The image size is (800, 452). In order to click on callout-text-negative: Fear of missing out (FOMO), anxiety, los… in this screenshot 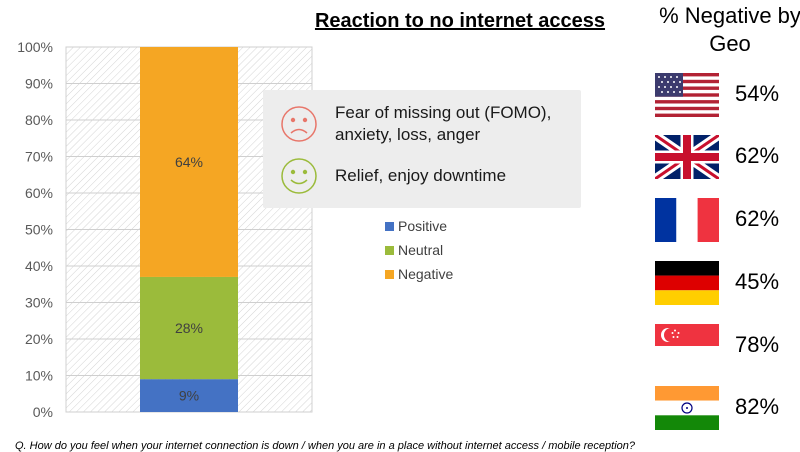, I will do `click(443, 123)`.